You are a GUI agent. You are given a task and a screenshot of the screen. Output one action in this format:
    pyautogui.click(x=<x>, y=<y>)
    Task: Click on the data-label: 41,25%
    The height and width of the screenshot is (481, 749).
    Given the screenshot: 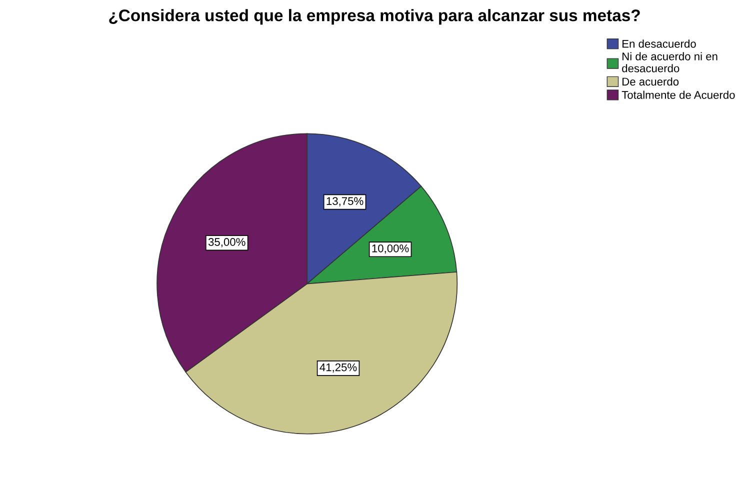 What is the action you would take?
    pyautogui.click(x=338, y=368)
    